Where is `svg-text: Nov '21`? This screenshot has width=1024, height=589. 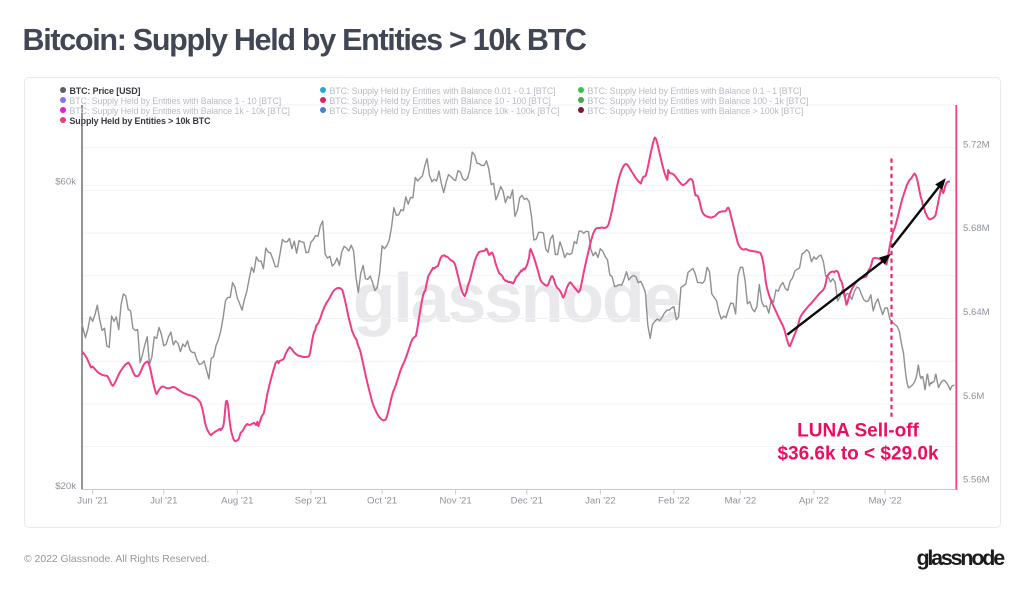
svg-text: Nov '21 is located at coordinates (455, 501).